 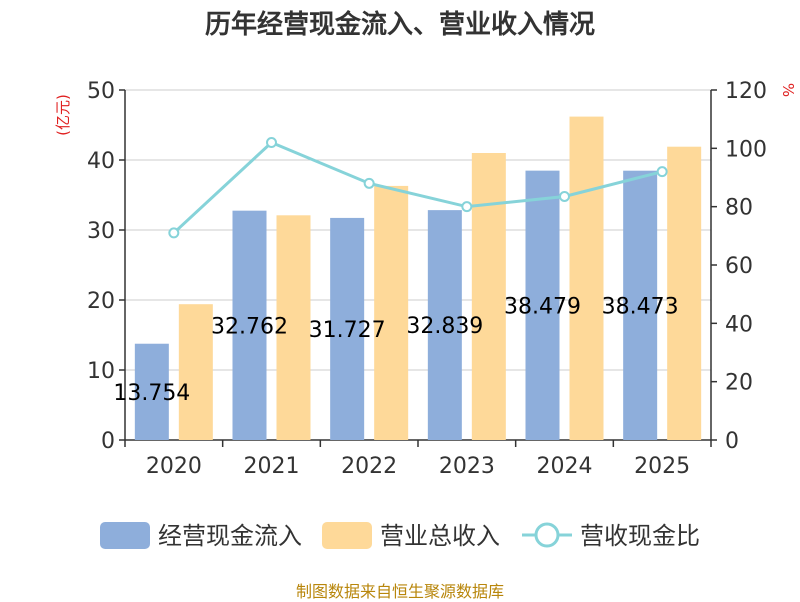 I want to click on right-tick-label: 100, so click(x=746, y=149).